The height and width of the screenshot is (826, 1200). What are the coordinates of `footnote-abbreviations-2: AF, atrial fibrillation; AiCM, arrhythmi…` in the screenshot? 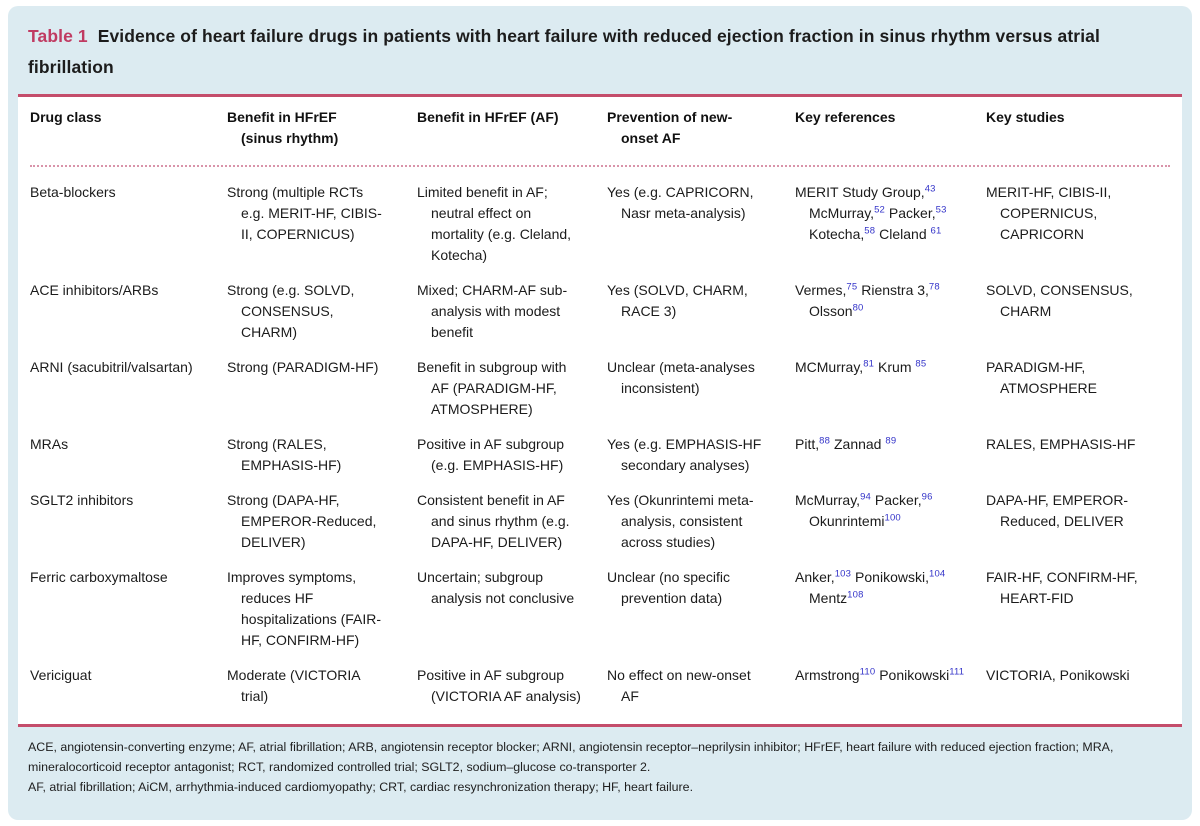 It's located at (361, 786).